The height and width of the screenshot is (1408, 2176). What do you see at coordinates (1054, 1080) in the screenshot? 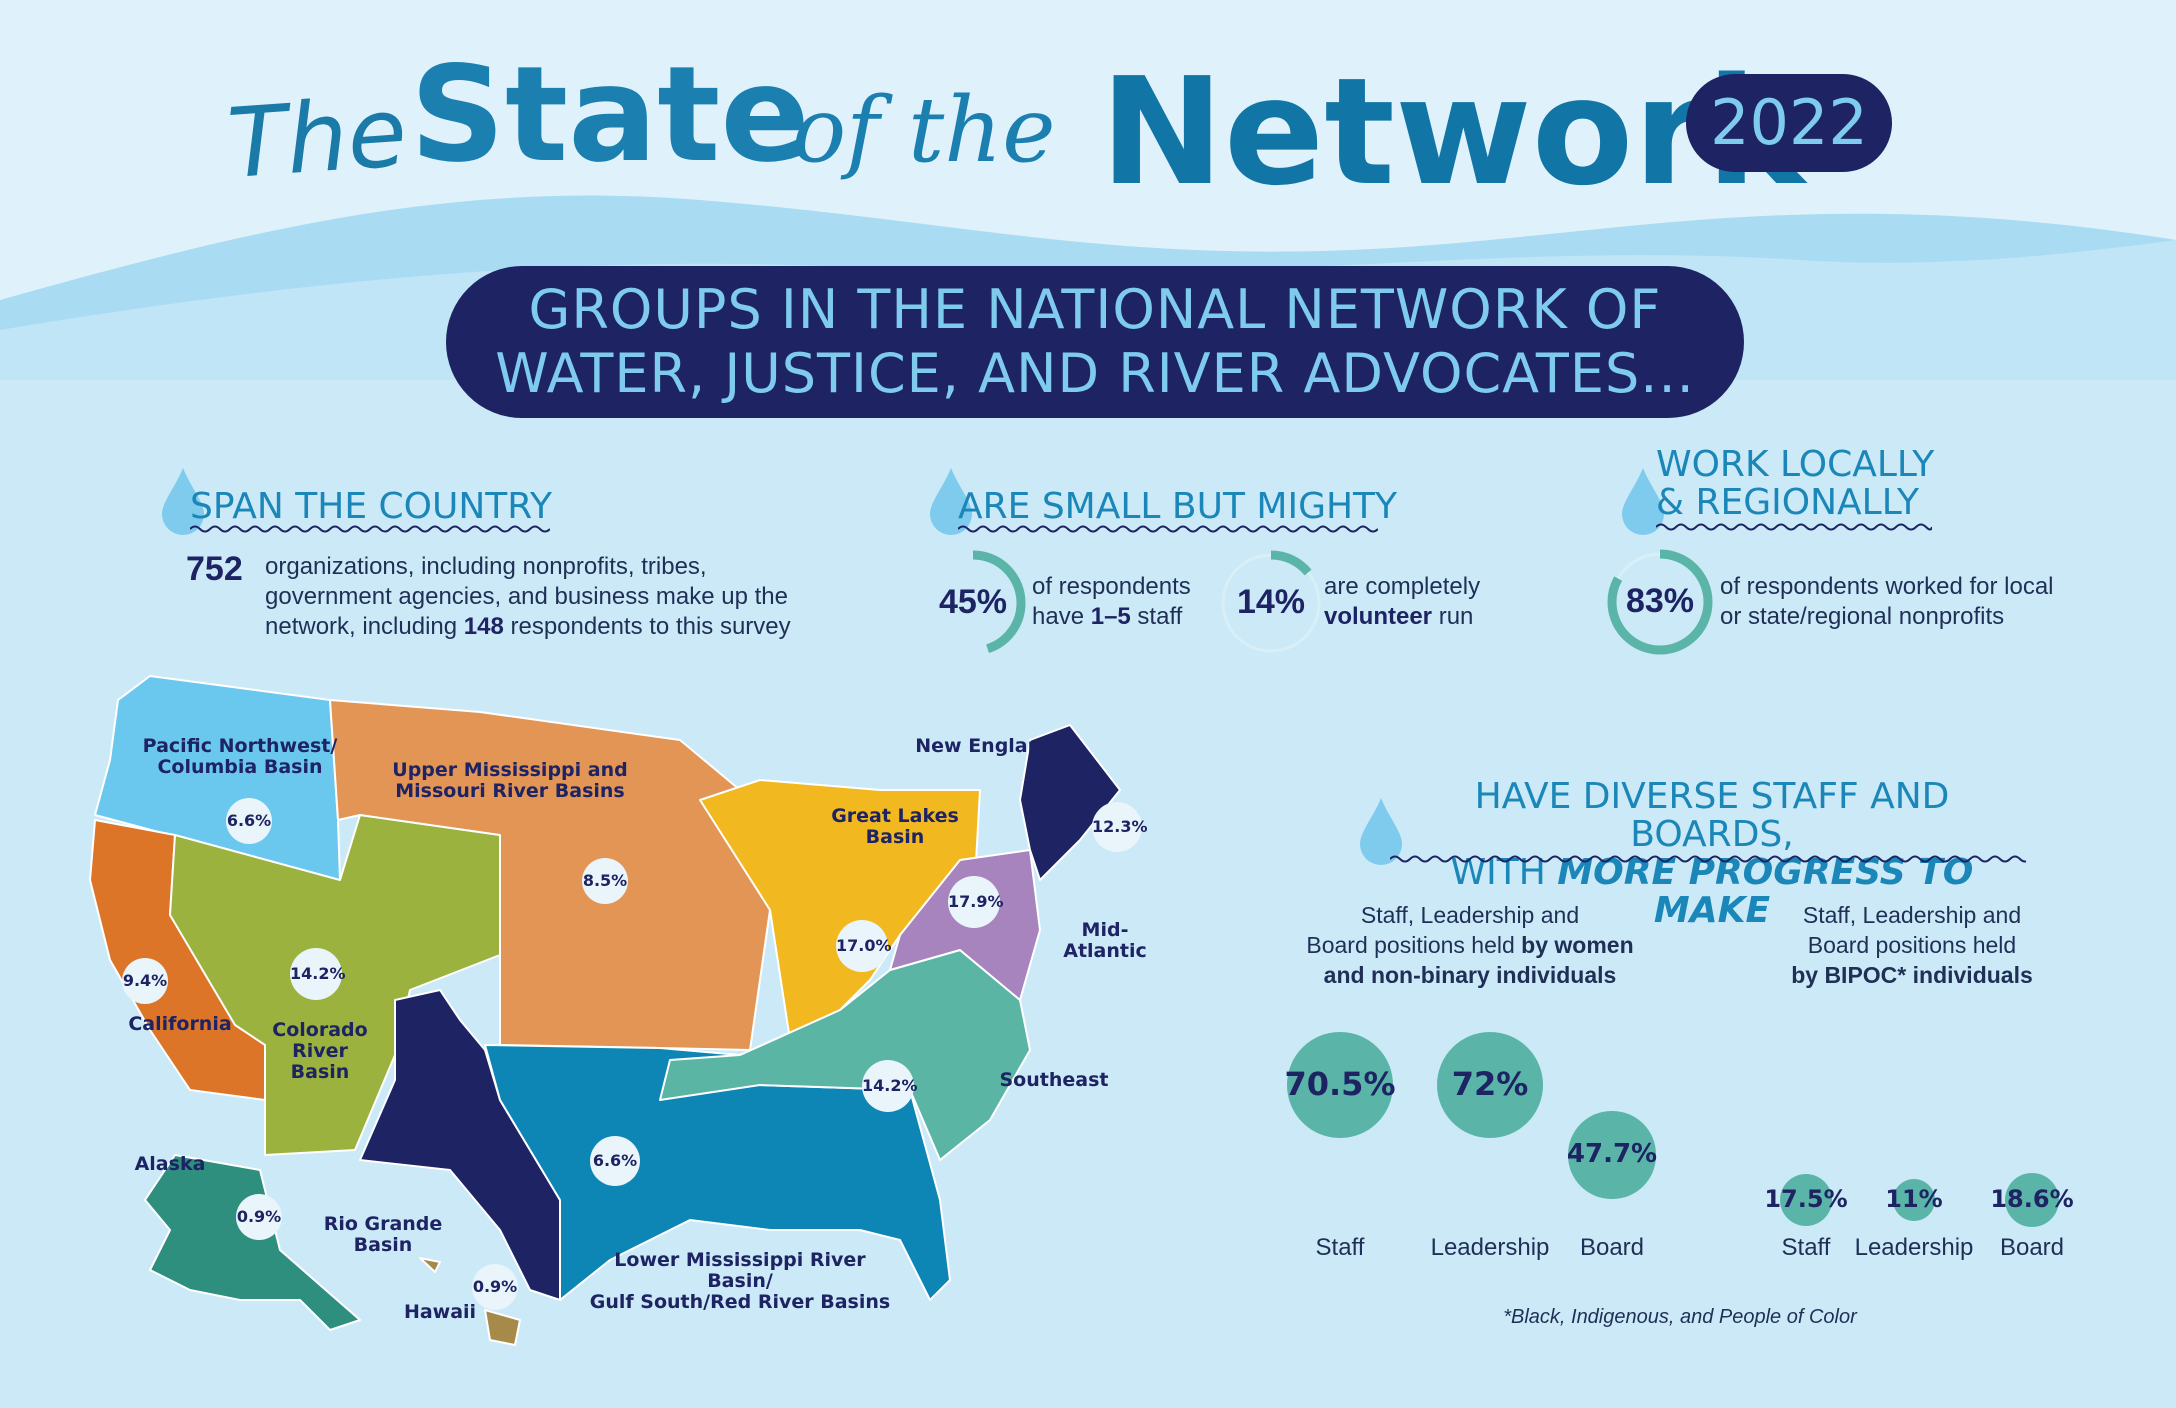
I see `label-southeast: Southeast` at bounding box center [1054, 1080].